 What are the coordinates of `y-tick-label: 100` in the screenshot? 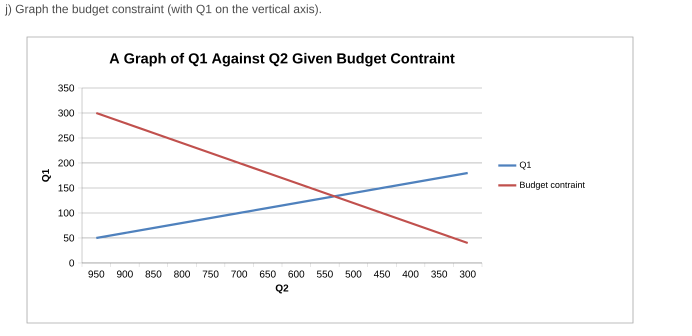 It's located at (66, 213).